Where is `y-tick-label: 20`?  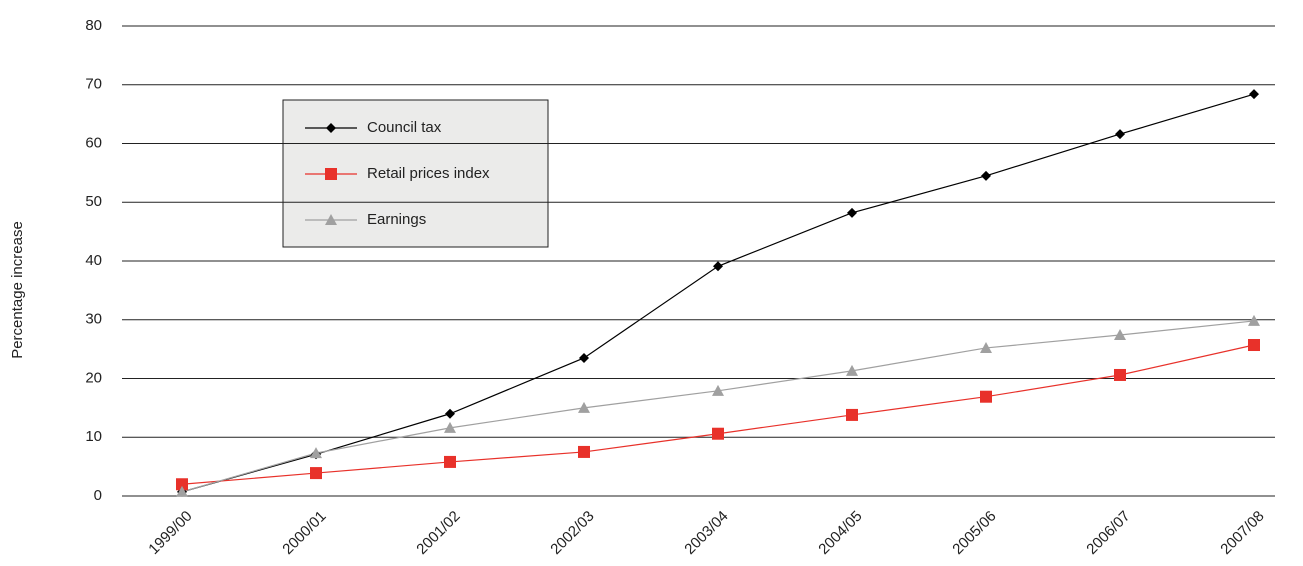 y-tick-label: 20 is located at coordinates (93, 377).